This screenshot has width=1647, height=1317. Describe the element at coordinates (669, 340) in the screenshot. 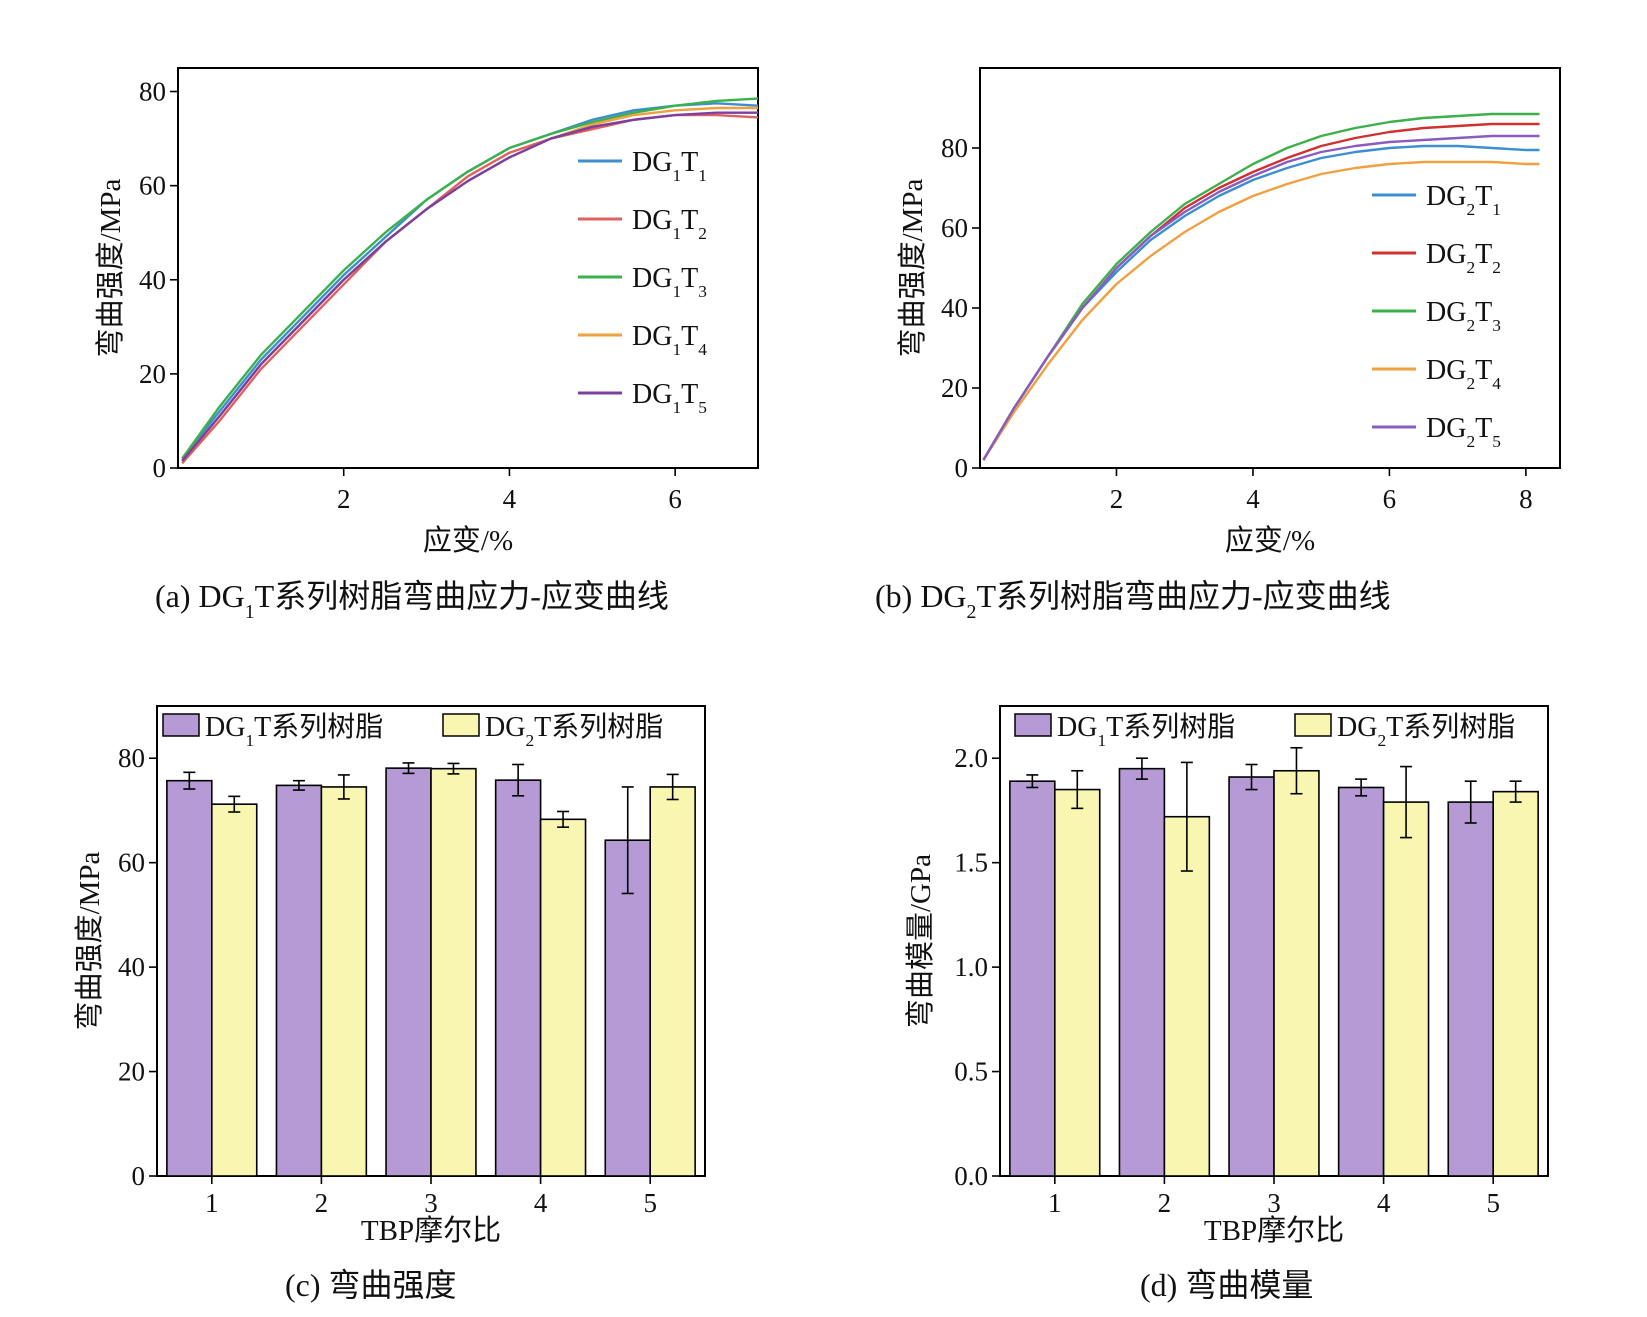

I see `legend-label: DG1T4` at that location.